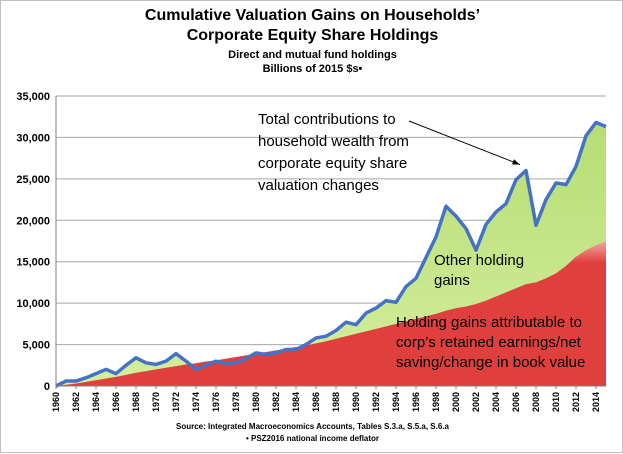 This screenshot has height=454, width=623. What do you see at coordinates (316, 402) in the screenshot?
I see `x-tick-label: 1986` at bounding box center [316, 402].